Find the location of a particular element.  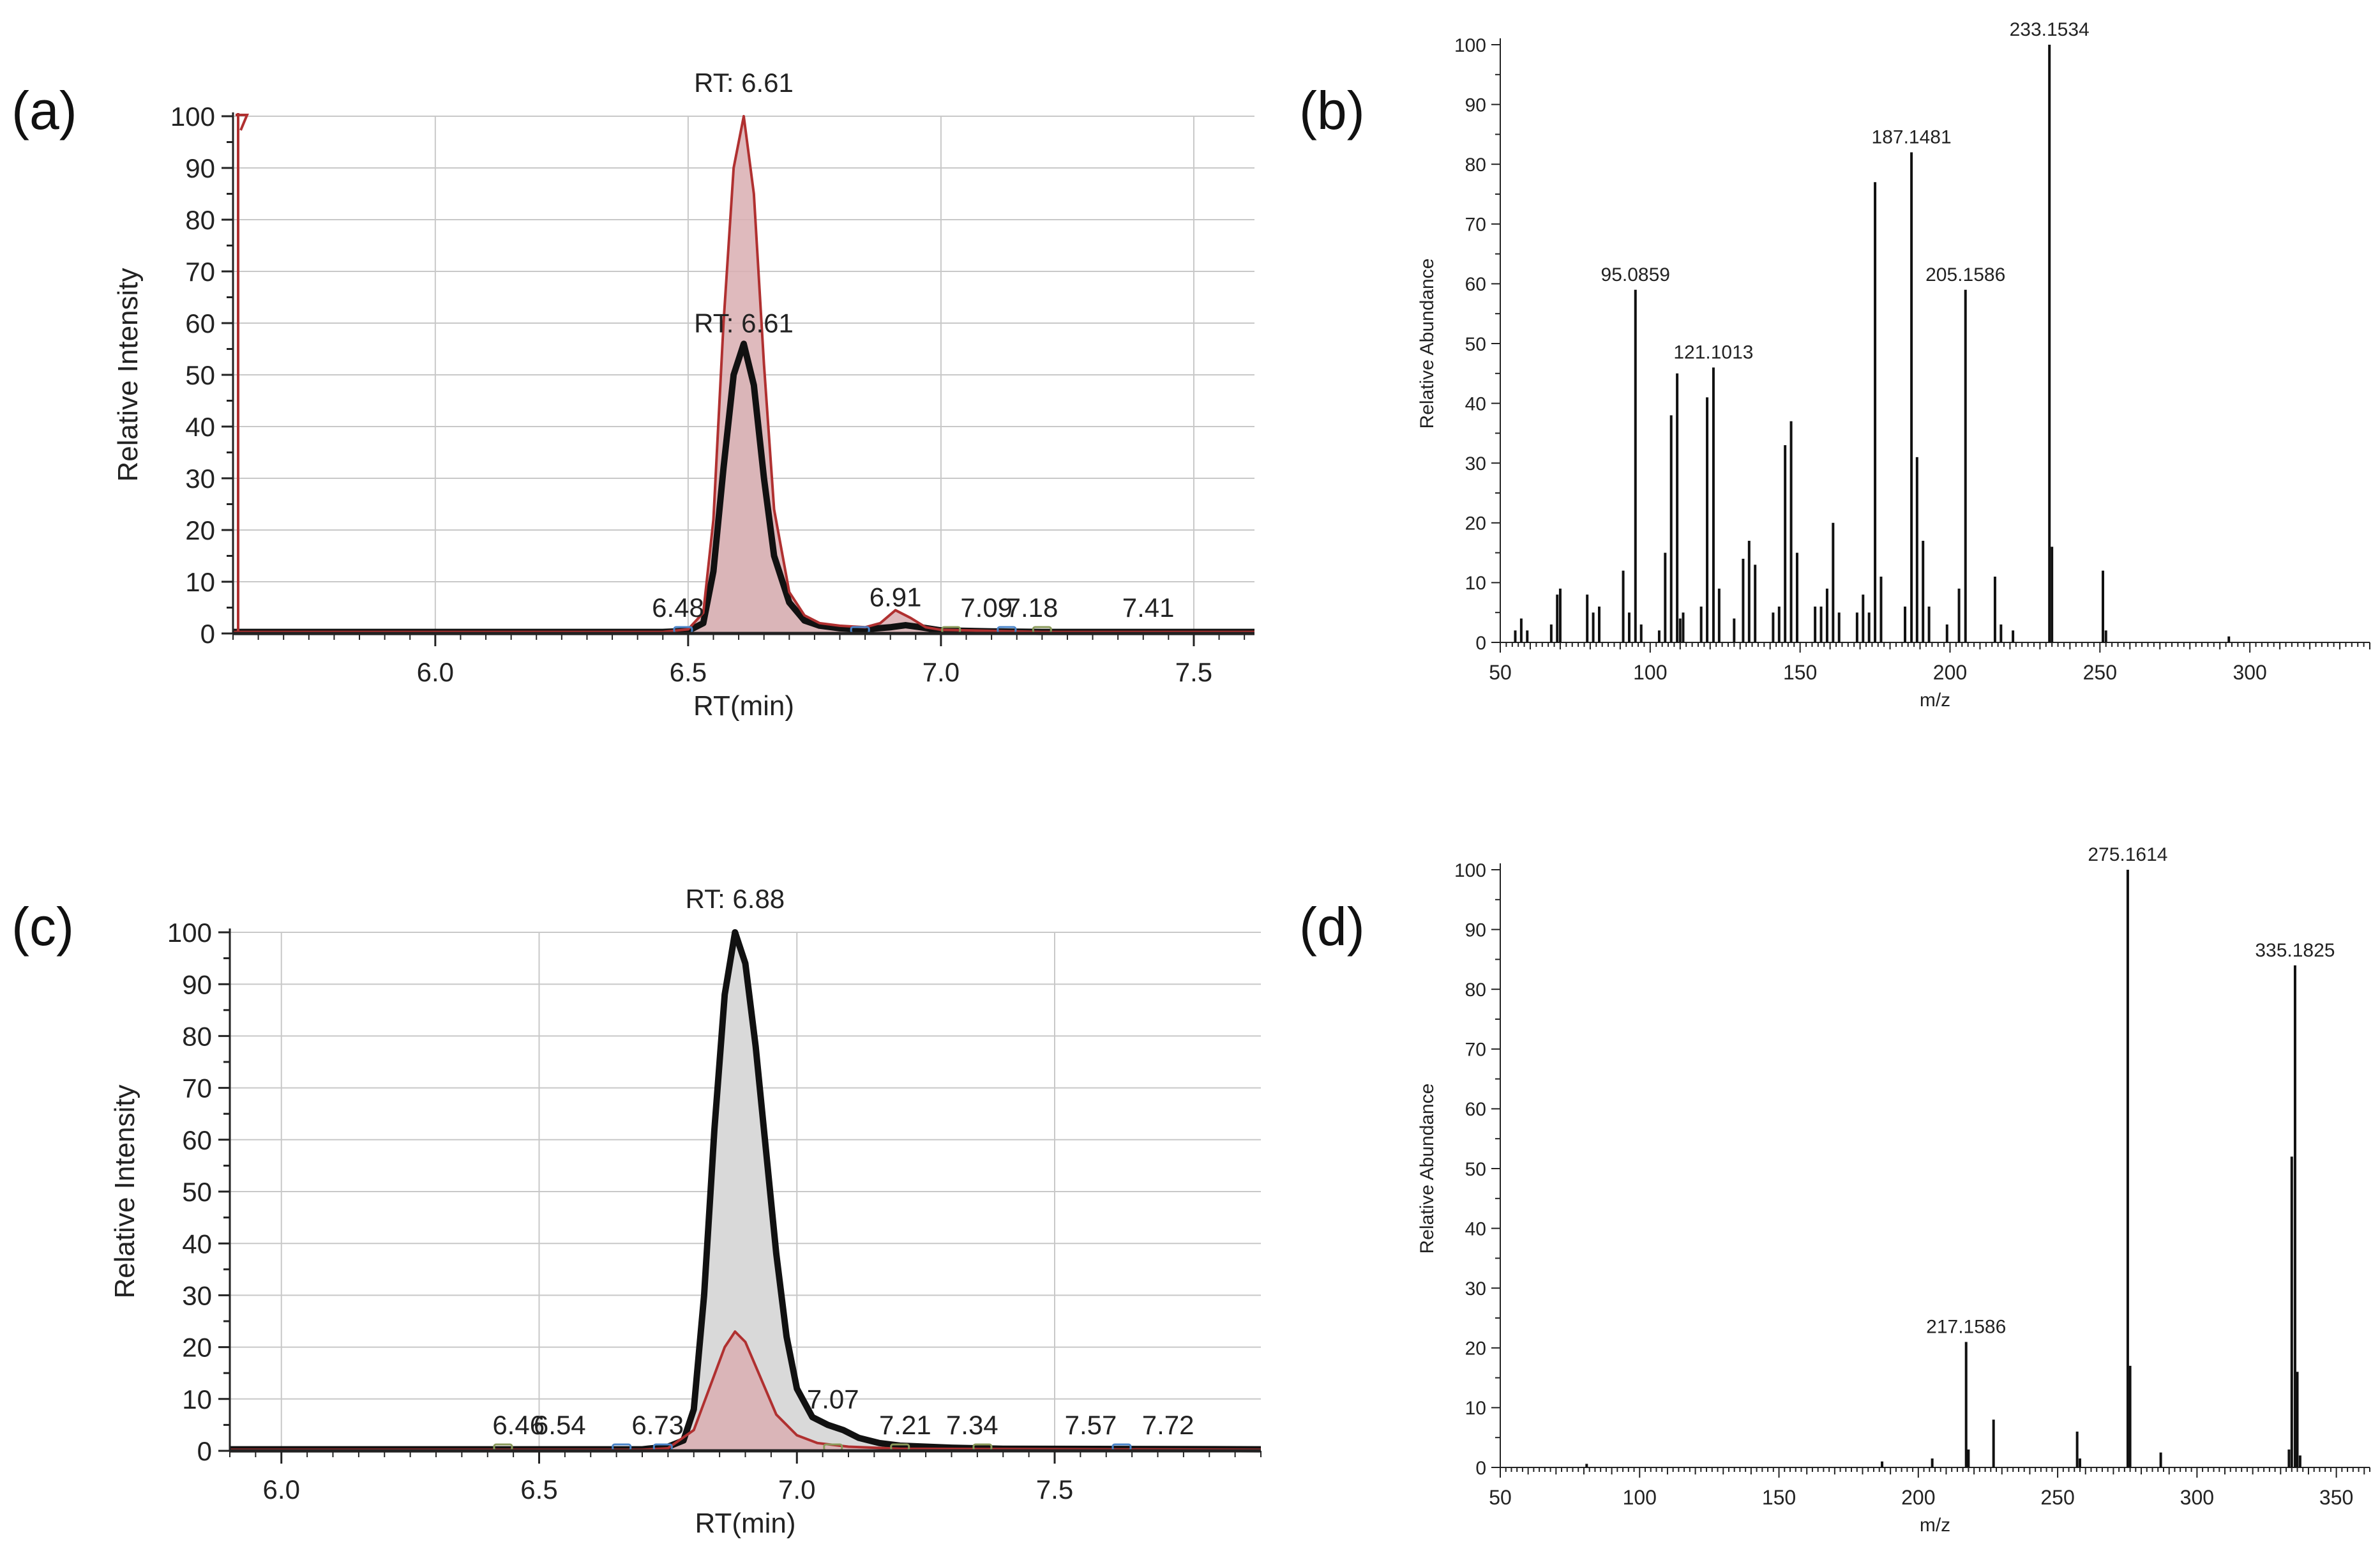

panel-label-c: (c) is located at coordinates (42, 927).